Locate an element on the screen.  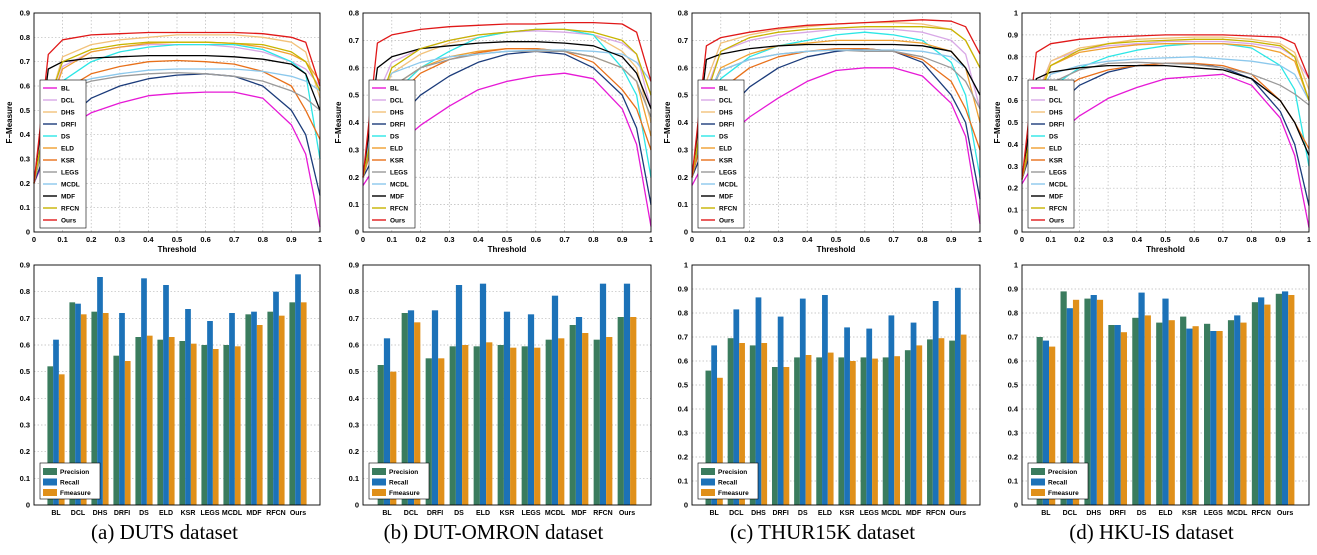
category-label: LEGS is located at coordinates (530, 513).